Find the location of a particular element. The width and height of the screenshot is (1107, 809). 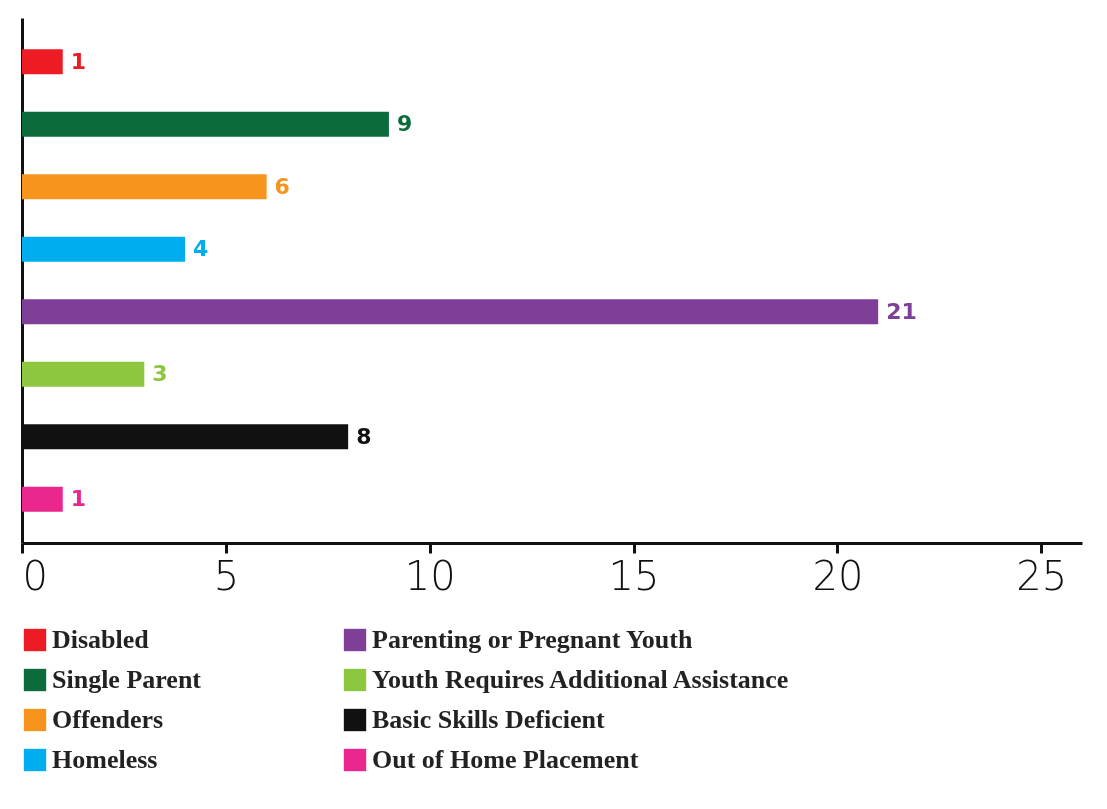

data-label: 9 is located at coordinates (404, 124).